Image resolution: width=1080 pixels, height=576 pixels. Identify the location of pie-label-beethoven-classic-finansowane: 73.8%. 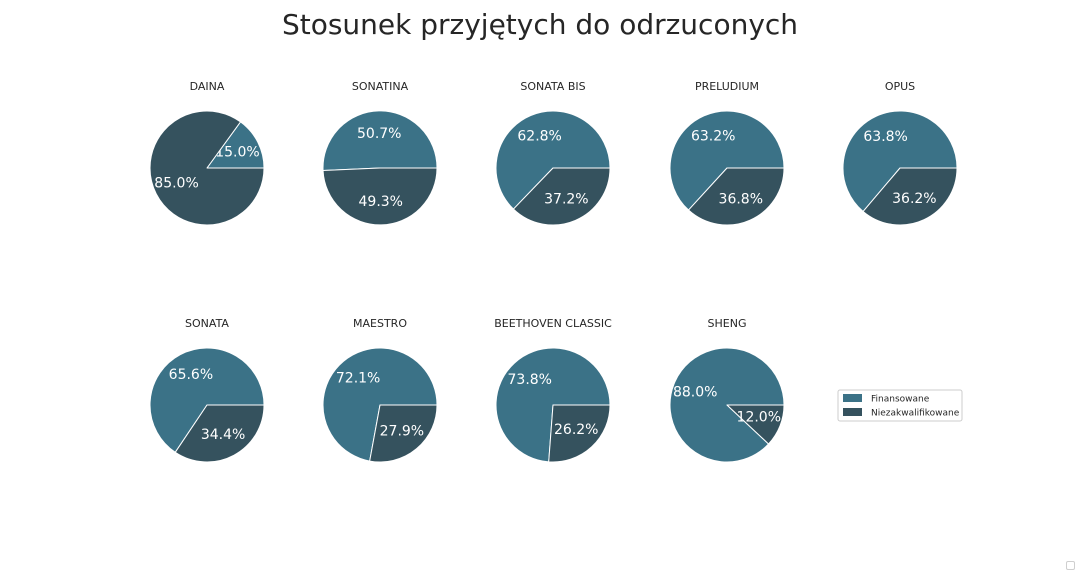
(530, 380).